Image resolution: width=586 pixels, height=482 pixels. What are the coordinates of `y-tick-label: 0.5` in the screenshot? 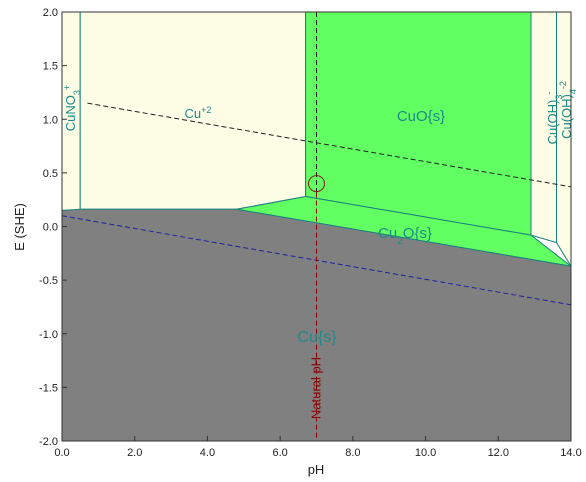 It's located at (50, 174).